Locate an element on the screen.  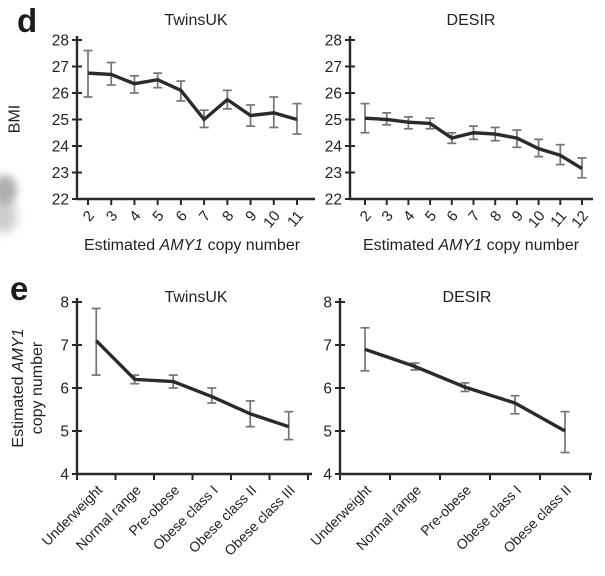
panel-d-label: d is located at coordinates (27, 20).